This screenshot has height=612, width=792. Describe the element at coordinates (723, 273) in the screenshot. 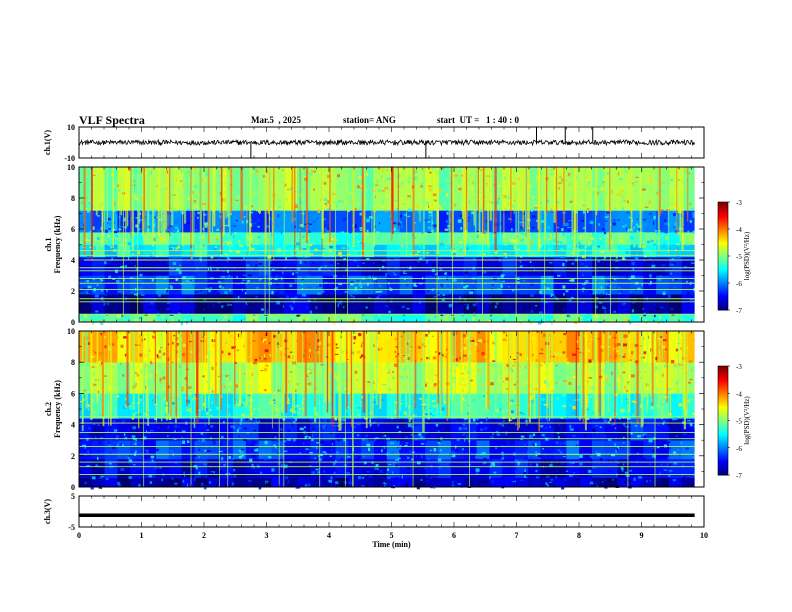

I see `colorbar-cell` at that location.